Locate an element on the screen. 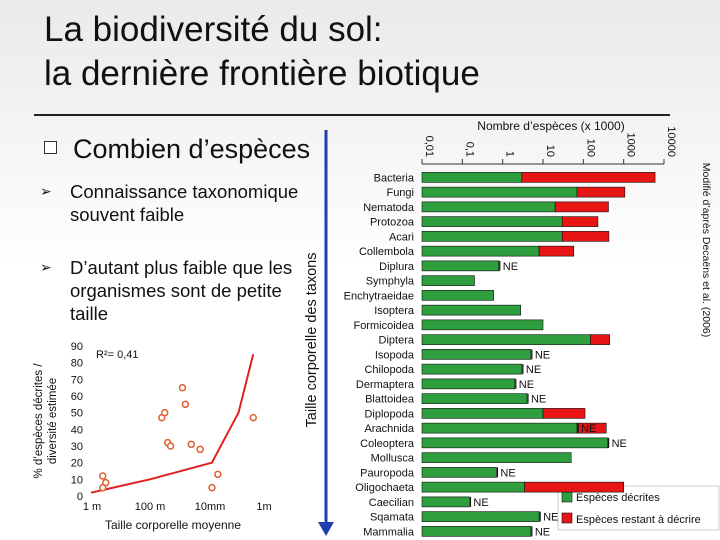 This screenshot has width=720, height=540. legend-swatch-remaining is located at coordinates (567, 518).